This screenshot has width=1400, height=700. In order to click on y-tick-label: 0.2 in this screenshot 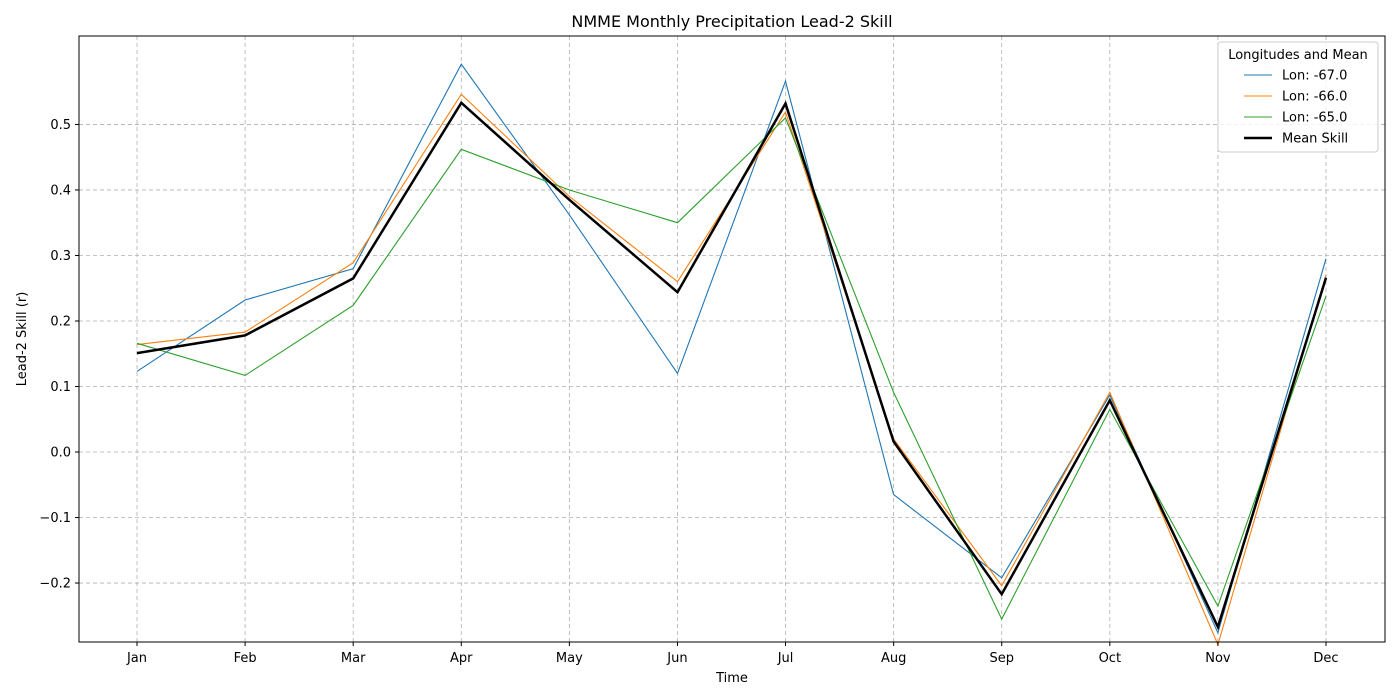, I will do `click(60, 321)`.